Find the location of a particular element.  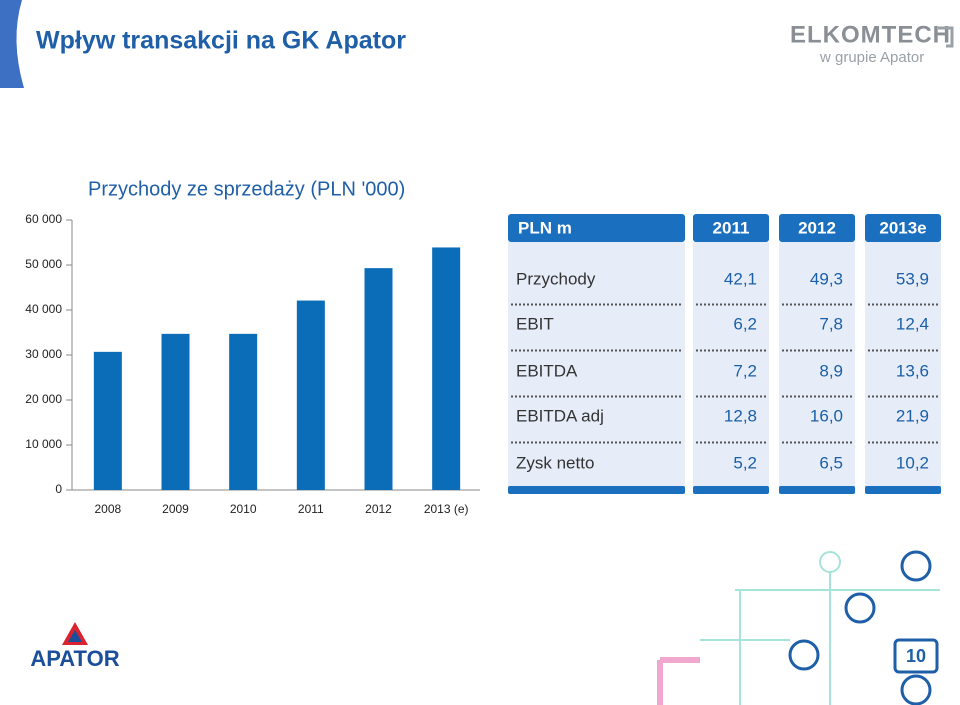

footer-logo: APATOR is located at coordinates (75, 646).